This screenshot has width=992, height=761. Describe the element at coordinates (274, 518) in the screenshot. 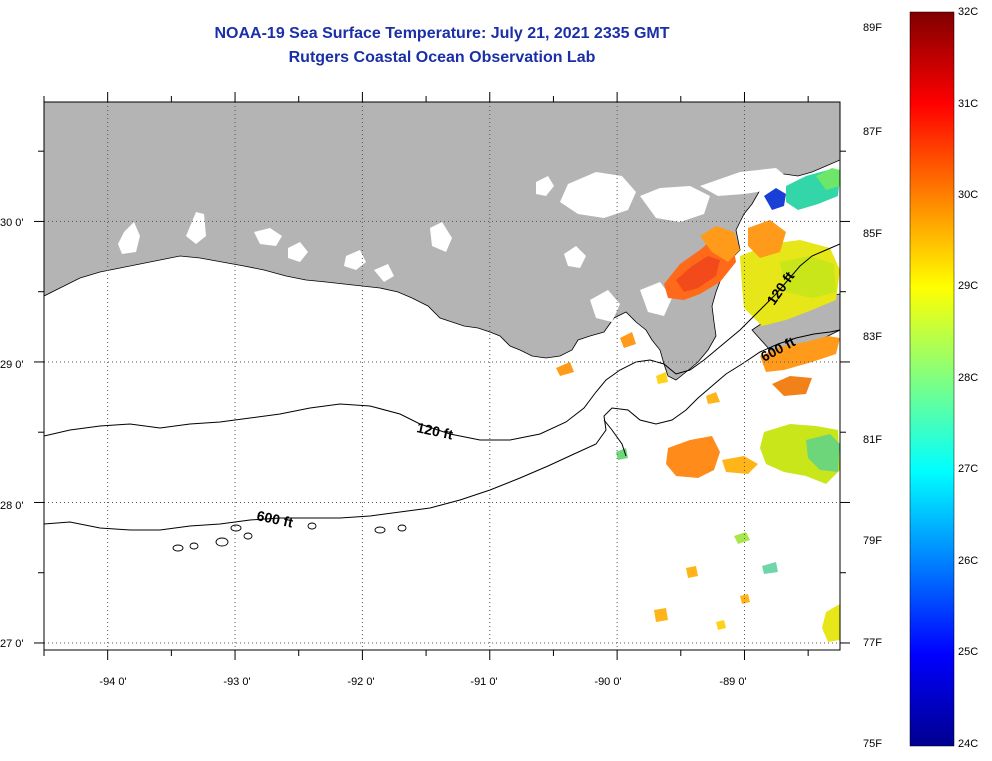

I see `contour-label-600ft-west: 600 ft` at that location.